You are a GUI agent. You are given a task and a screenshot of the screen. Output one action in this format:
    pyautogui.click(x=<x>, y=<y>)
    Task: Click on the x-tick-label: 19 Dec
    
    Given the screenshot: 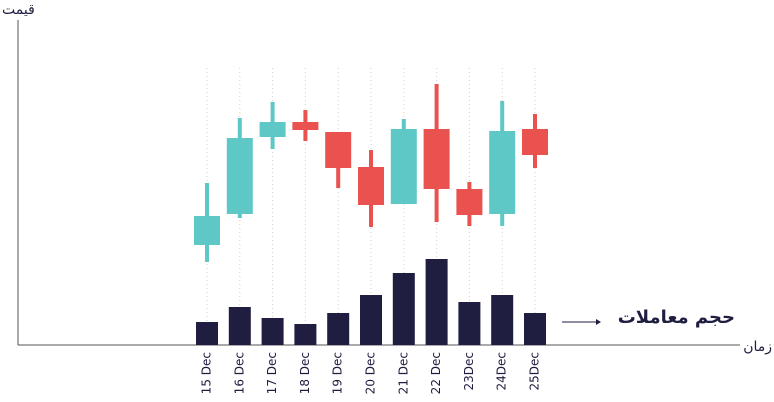 What is the action you would take?
    pyautogui.click(x=338, y=373)
    